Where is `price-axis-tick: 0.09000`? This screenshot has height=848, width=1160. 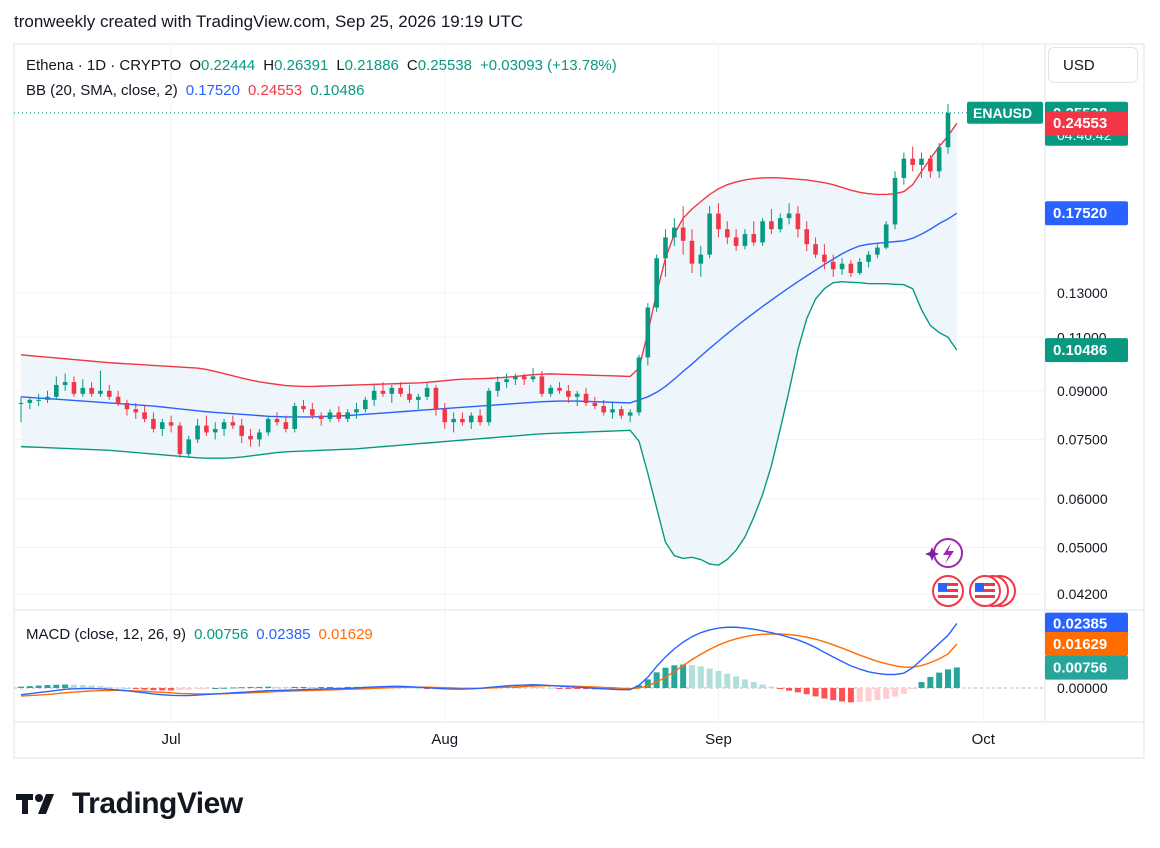 price-axis-tick: 0.09000 is located at coordinates (1082, 391).